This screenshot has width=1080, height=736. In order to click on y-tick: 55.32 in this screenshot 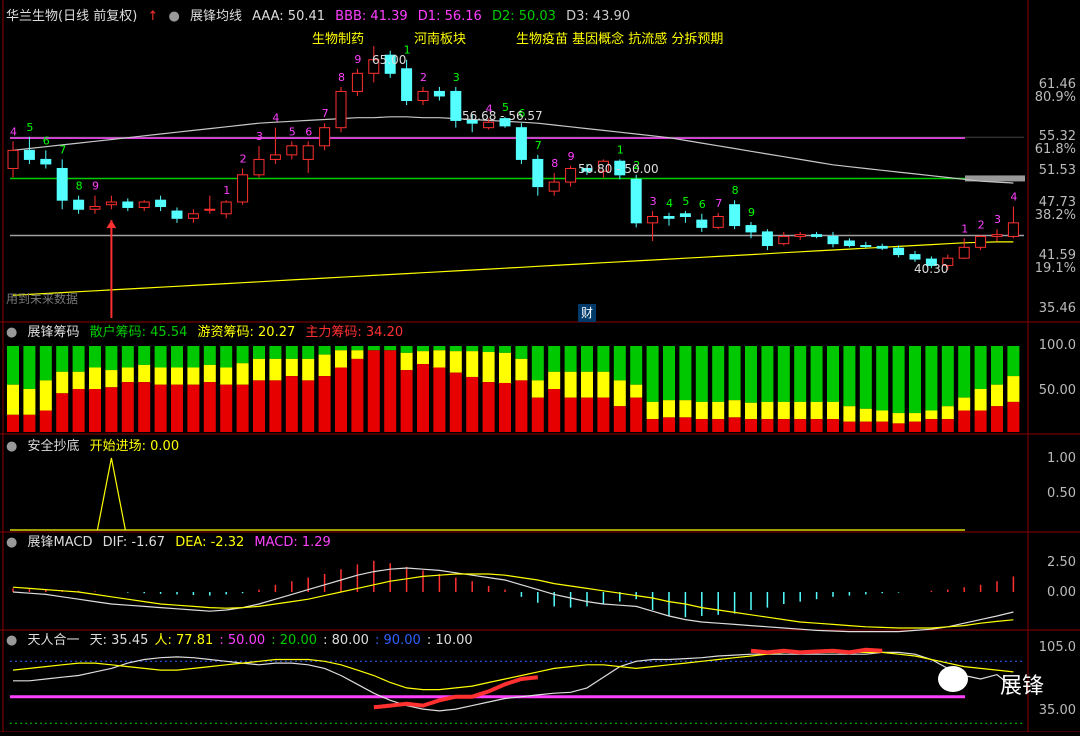, I will do `click(1057, 136)`.